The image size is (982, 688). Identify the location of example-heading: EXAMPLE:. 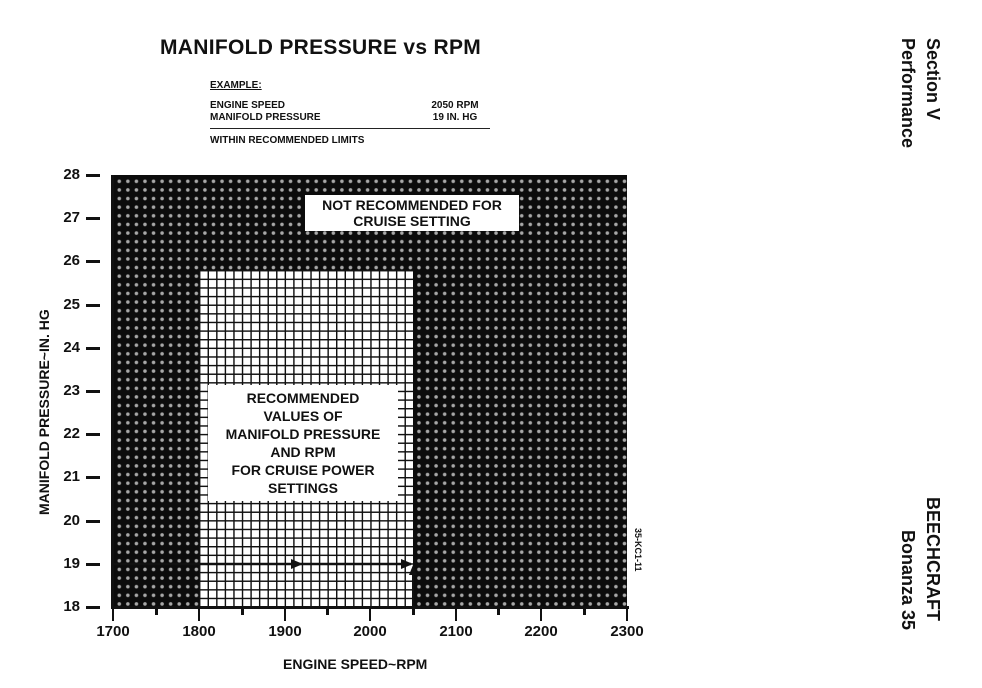
(236, 85).